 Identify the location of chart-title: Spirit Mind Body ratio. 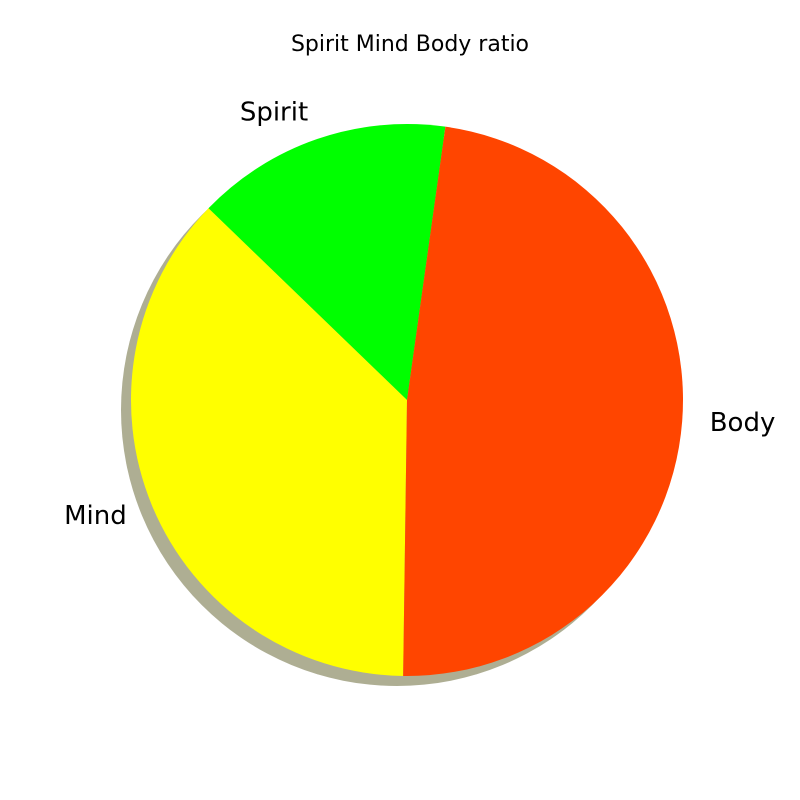
(410, 44).